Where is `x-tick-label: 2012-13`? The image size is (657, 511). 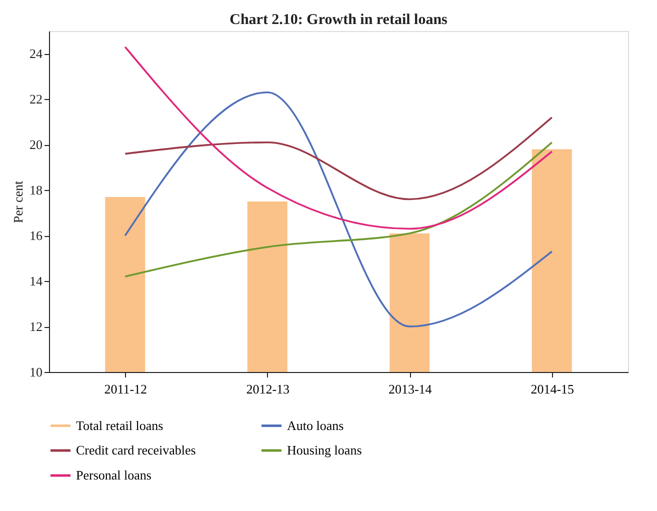
x-tick-label: 2012-13 is located at coordinates (268, 389).